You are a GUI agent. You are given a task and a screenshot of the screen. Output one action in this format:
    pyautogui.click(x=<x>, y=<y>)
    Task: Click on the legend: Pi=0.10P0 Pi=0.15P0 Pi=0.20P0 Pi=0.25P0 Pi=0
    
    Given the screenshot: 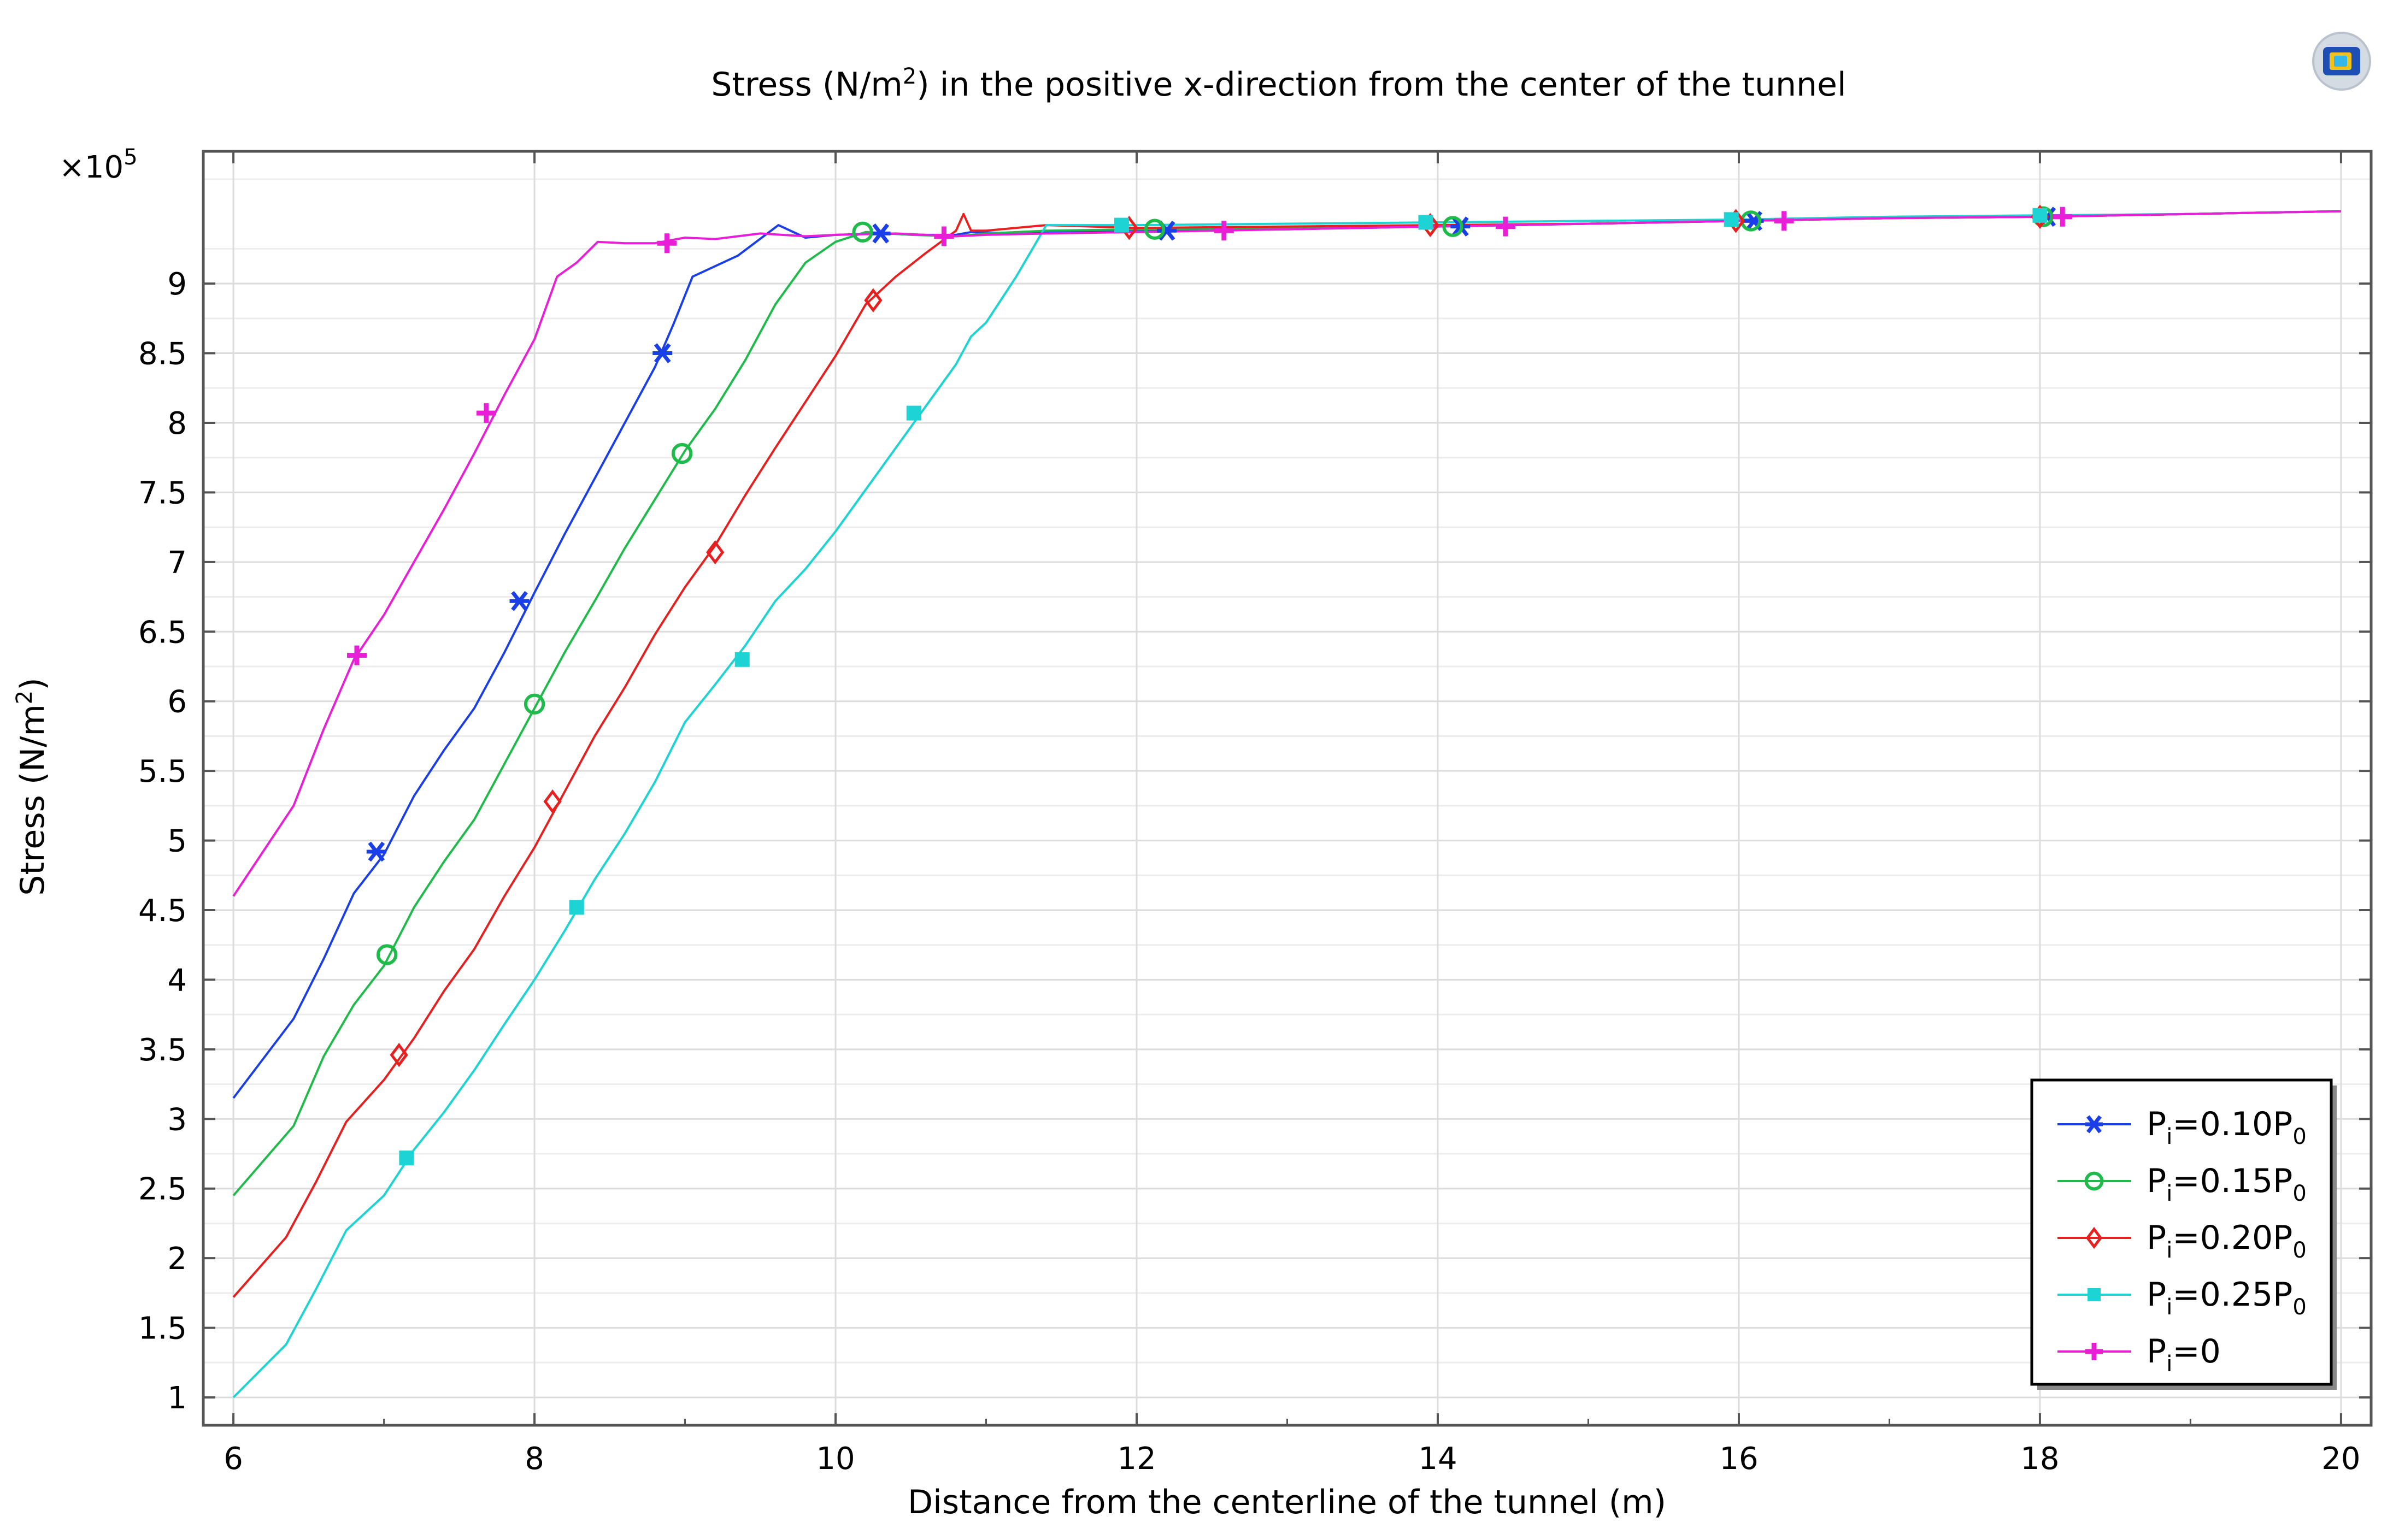 What is the action you would take?
    pyautogui.click(x=2183, y=1234)
    